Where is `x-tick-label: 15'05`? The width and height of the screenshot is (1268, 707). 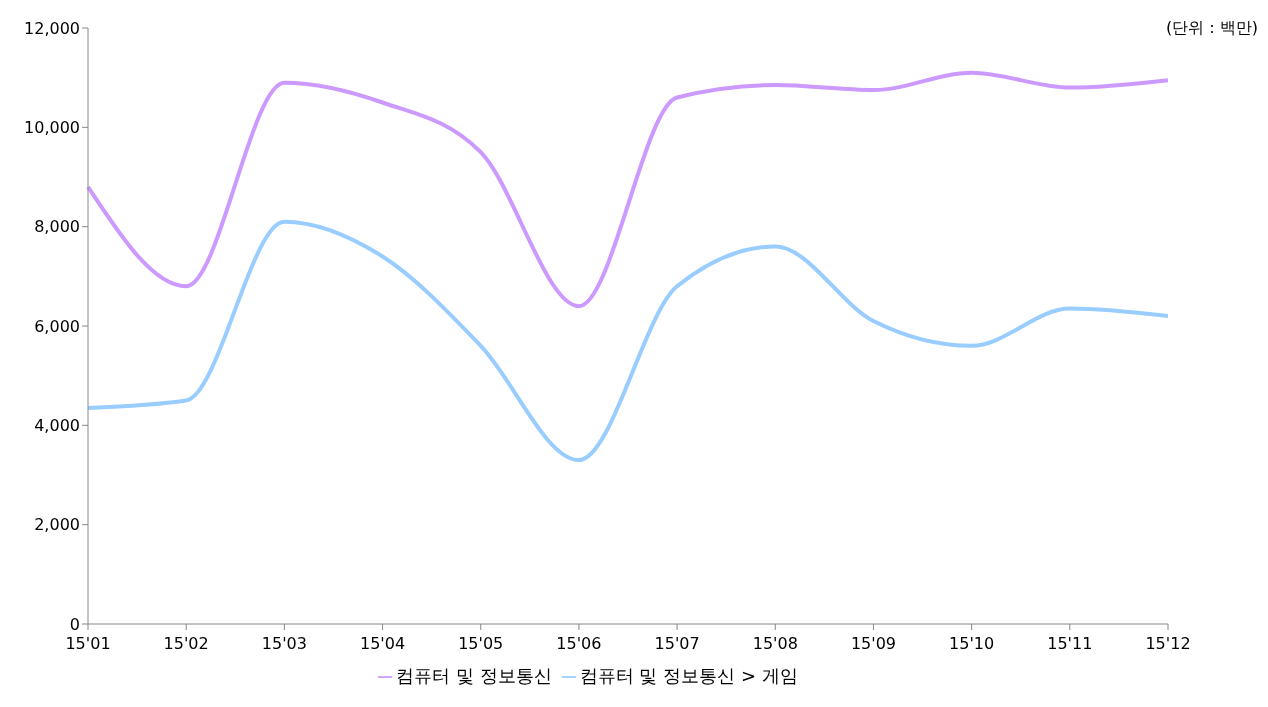 x-tick-label: 15'05 is located at coordinates (481, 644).